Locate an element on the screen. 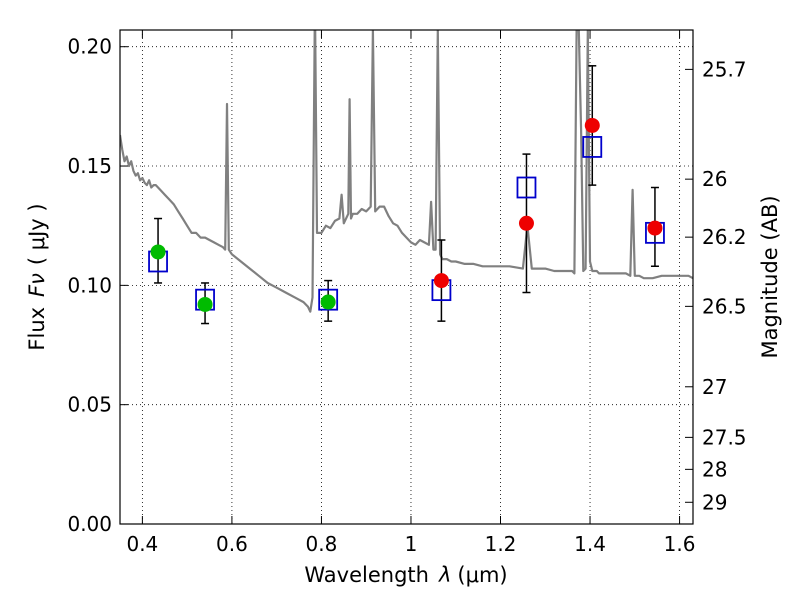 This screenshot has width=800, height=600. y-tick-label: 0.15 is located at coordinates (89, 166).